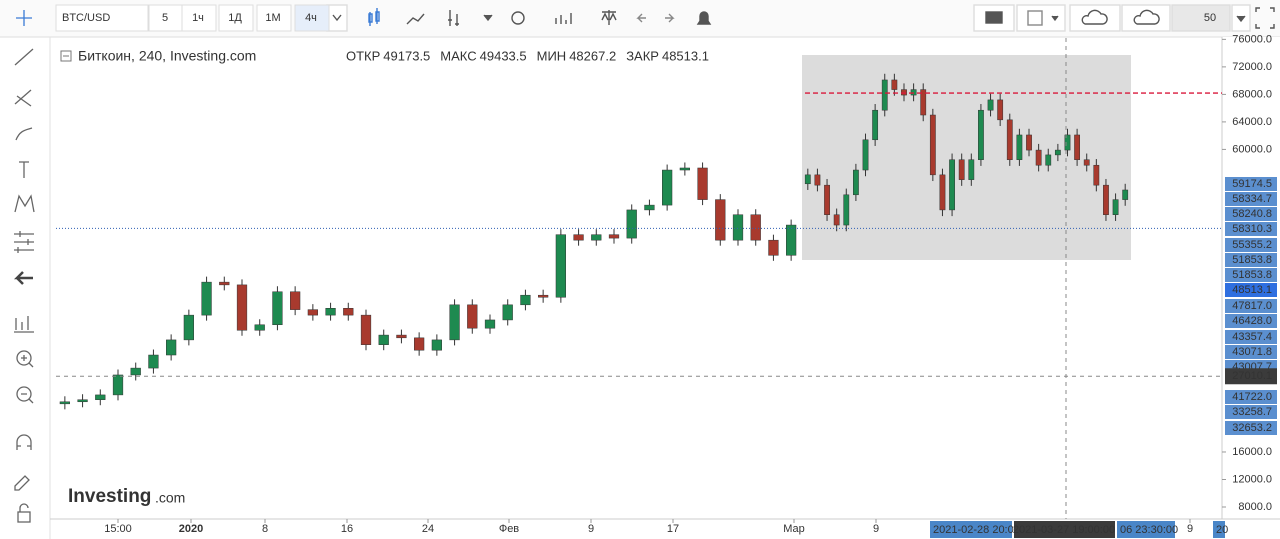 The width and height of the screenshot is (1280, 539). Describe the element at coordinates (1252, 260) in the screenshot. I see `price-tag-label: 51853.8` at that location.